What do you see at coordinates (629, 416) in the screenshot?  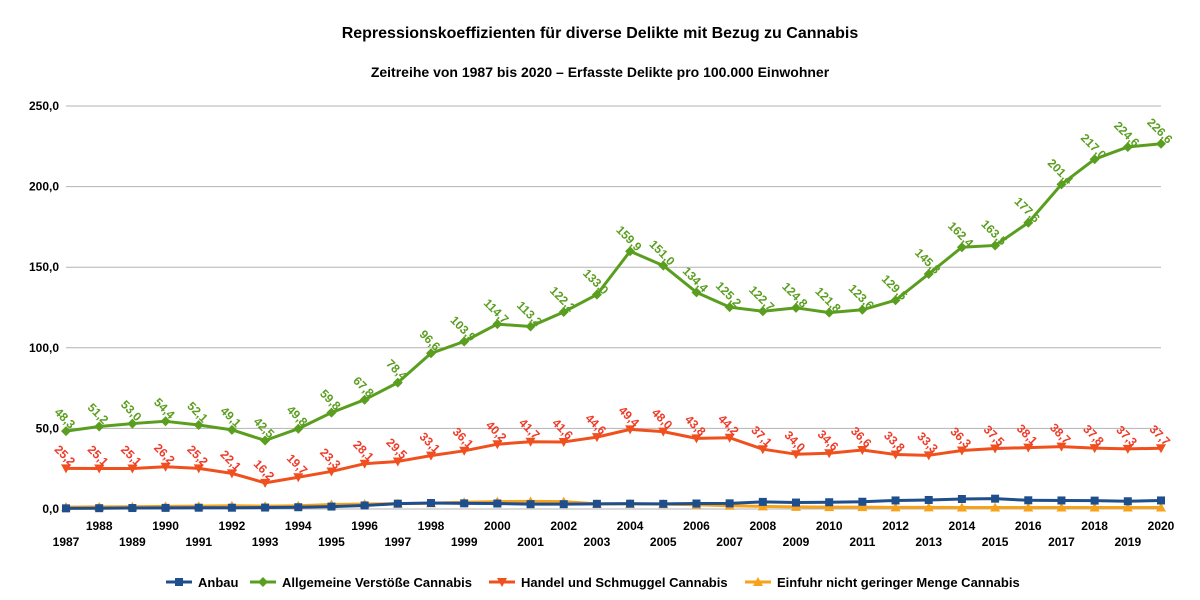 I see `data-label: 49,4` at bounding box center [629, 416].